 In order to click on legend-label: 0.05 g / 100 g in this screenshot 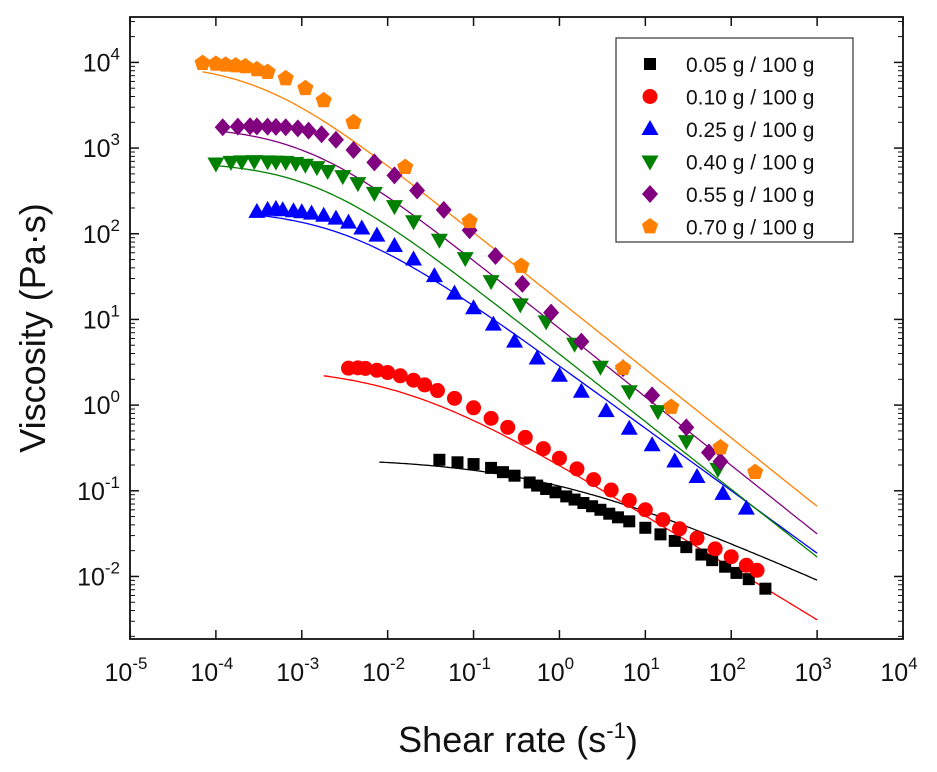, I will do `click(750, 65)`.